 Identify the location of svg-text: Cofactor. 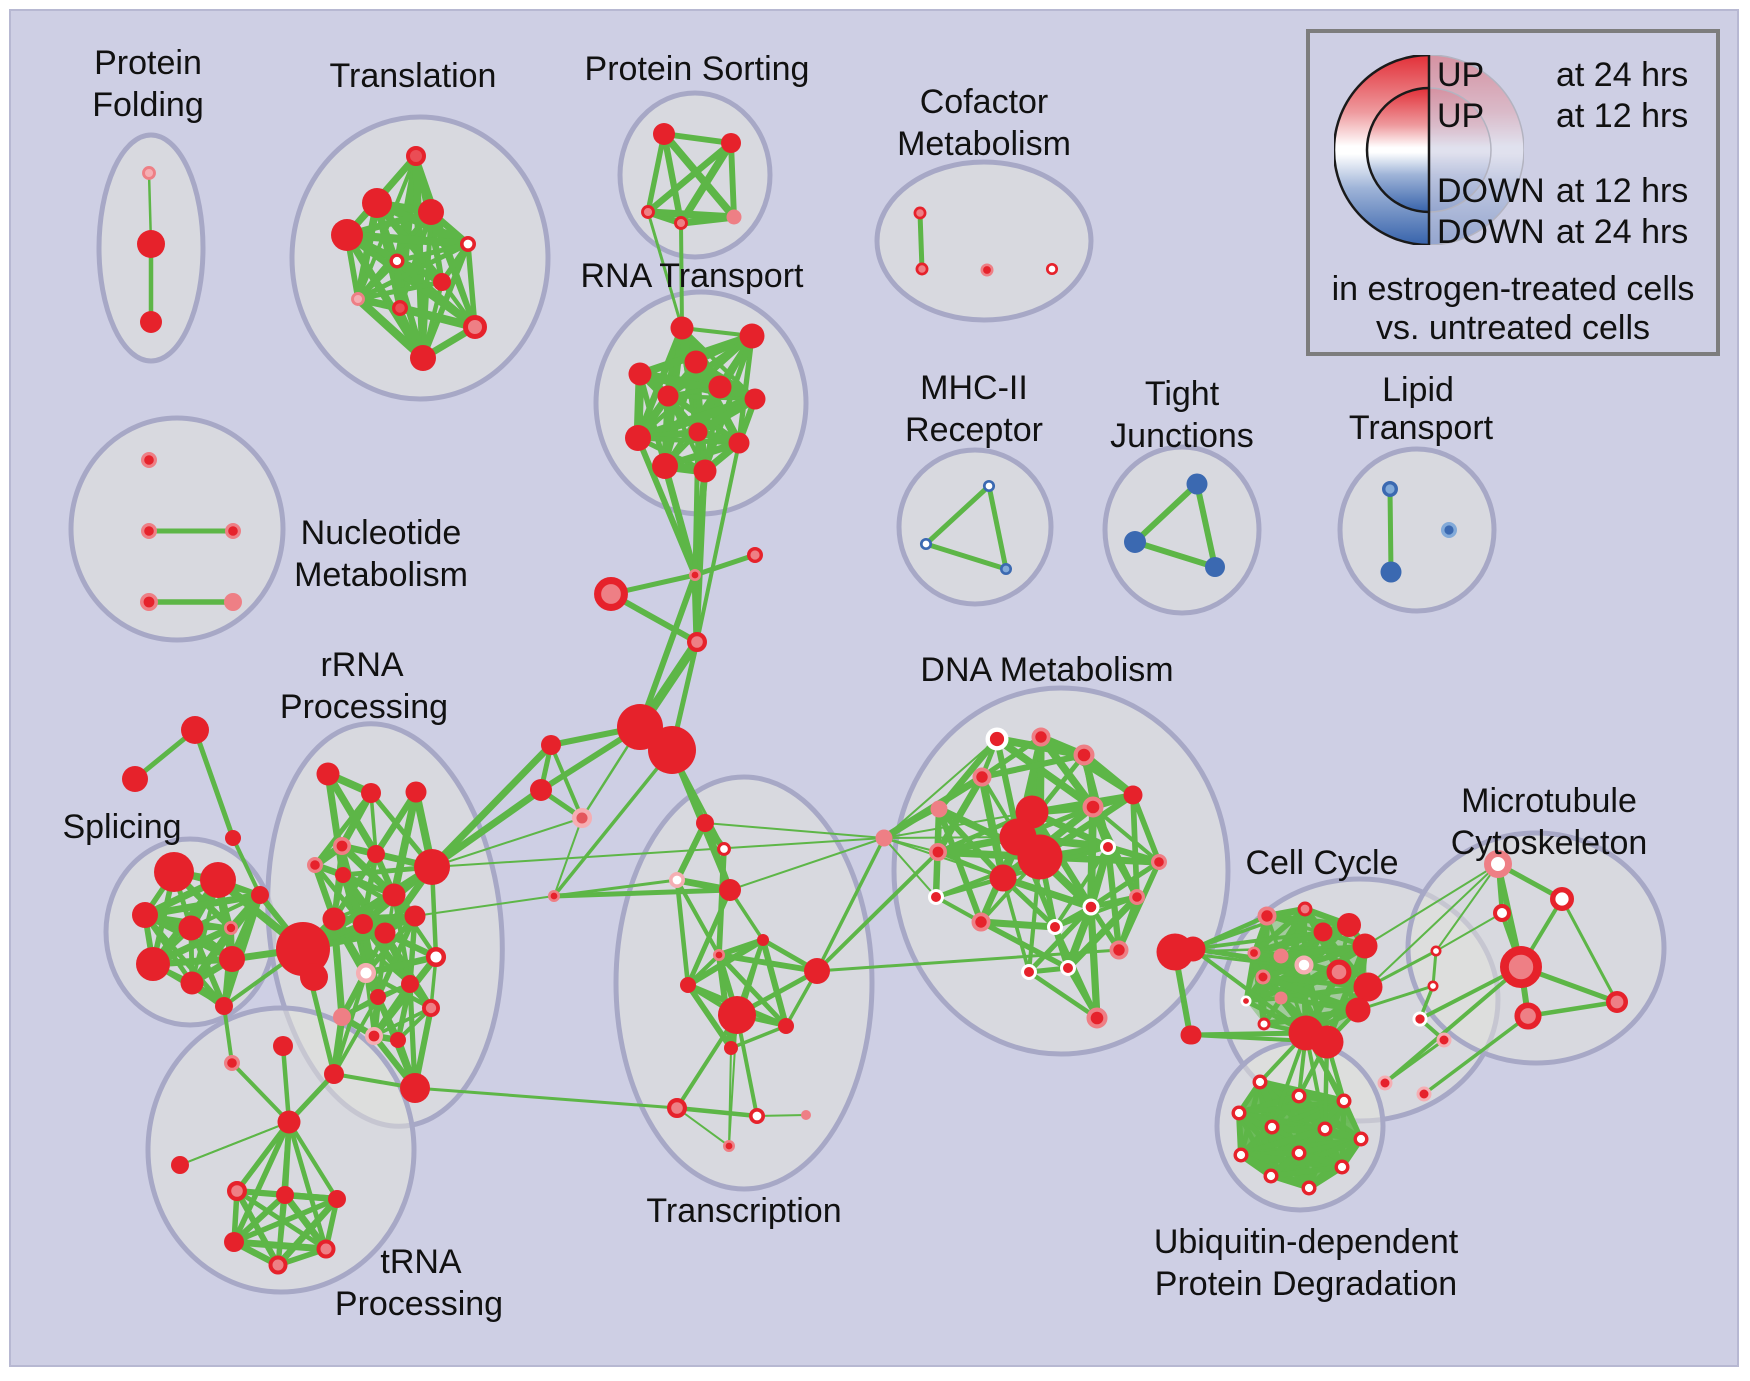
(984, 102).